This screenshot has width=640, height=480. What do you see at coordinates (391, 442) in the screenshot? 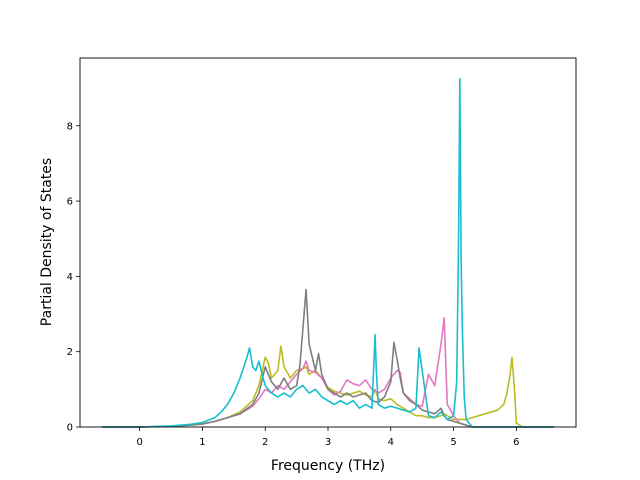
I see `x-tick-label: 4` at bounding box center [391, 442].